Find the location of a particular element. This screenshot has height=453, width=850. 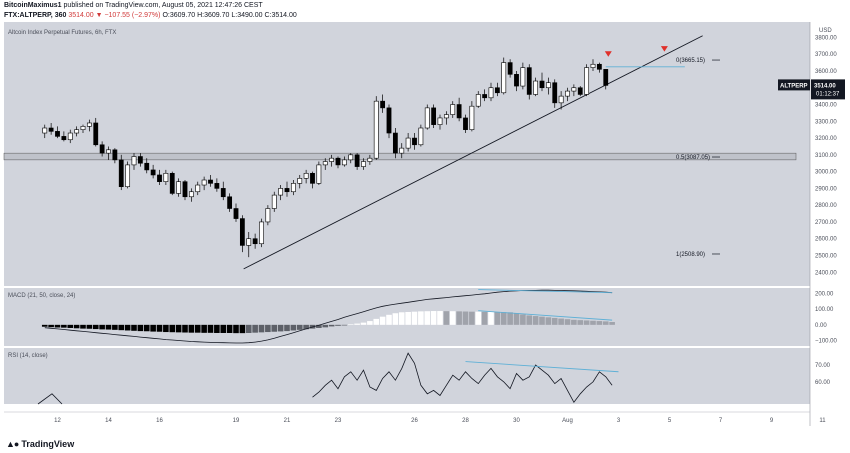

price-tag is located at coordinates (828, 89).